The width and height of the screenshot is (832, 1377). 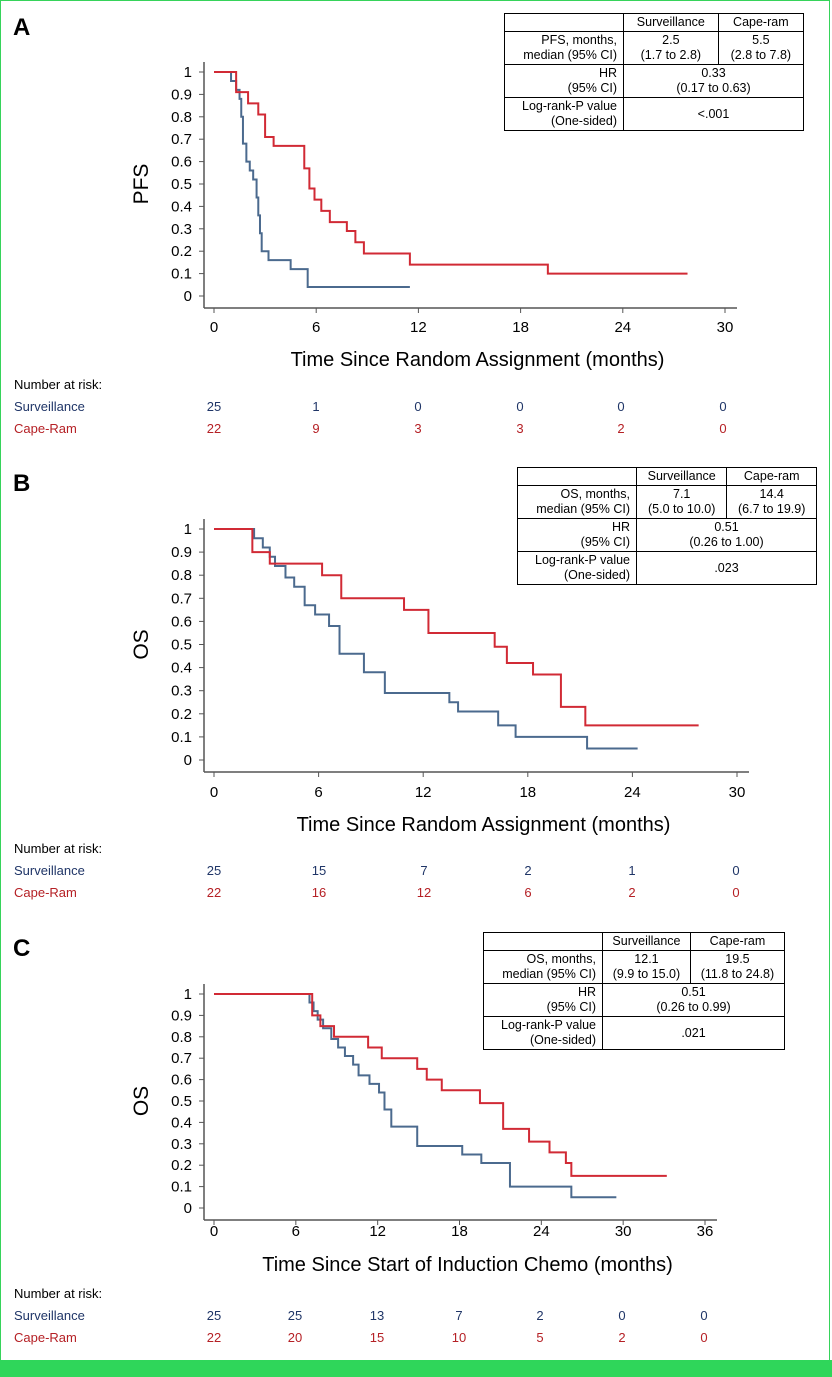 What do you see at coordinates (693, 1033) in the screenshot?
I see `pvalue: .021` at bounding box center [693, 1033].